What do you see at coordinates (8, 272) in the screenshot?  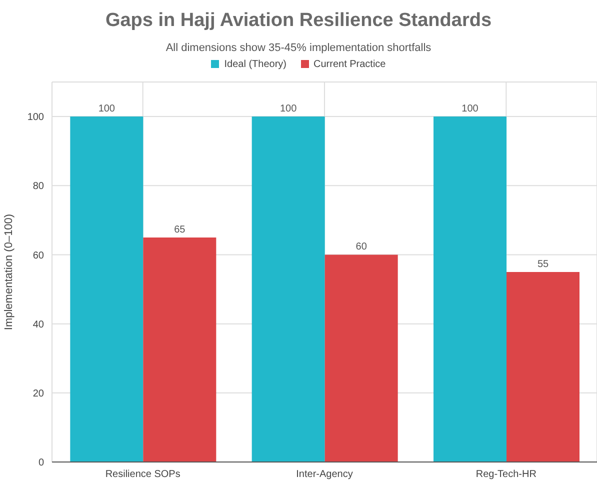 I see `y-axis-title: Implementation (0–100)` at bounding box center [8, 272].